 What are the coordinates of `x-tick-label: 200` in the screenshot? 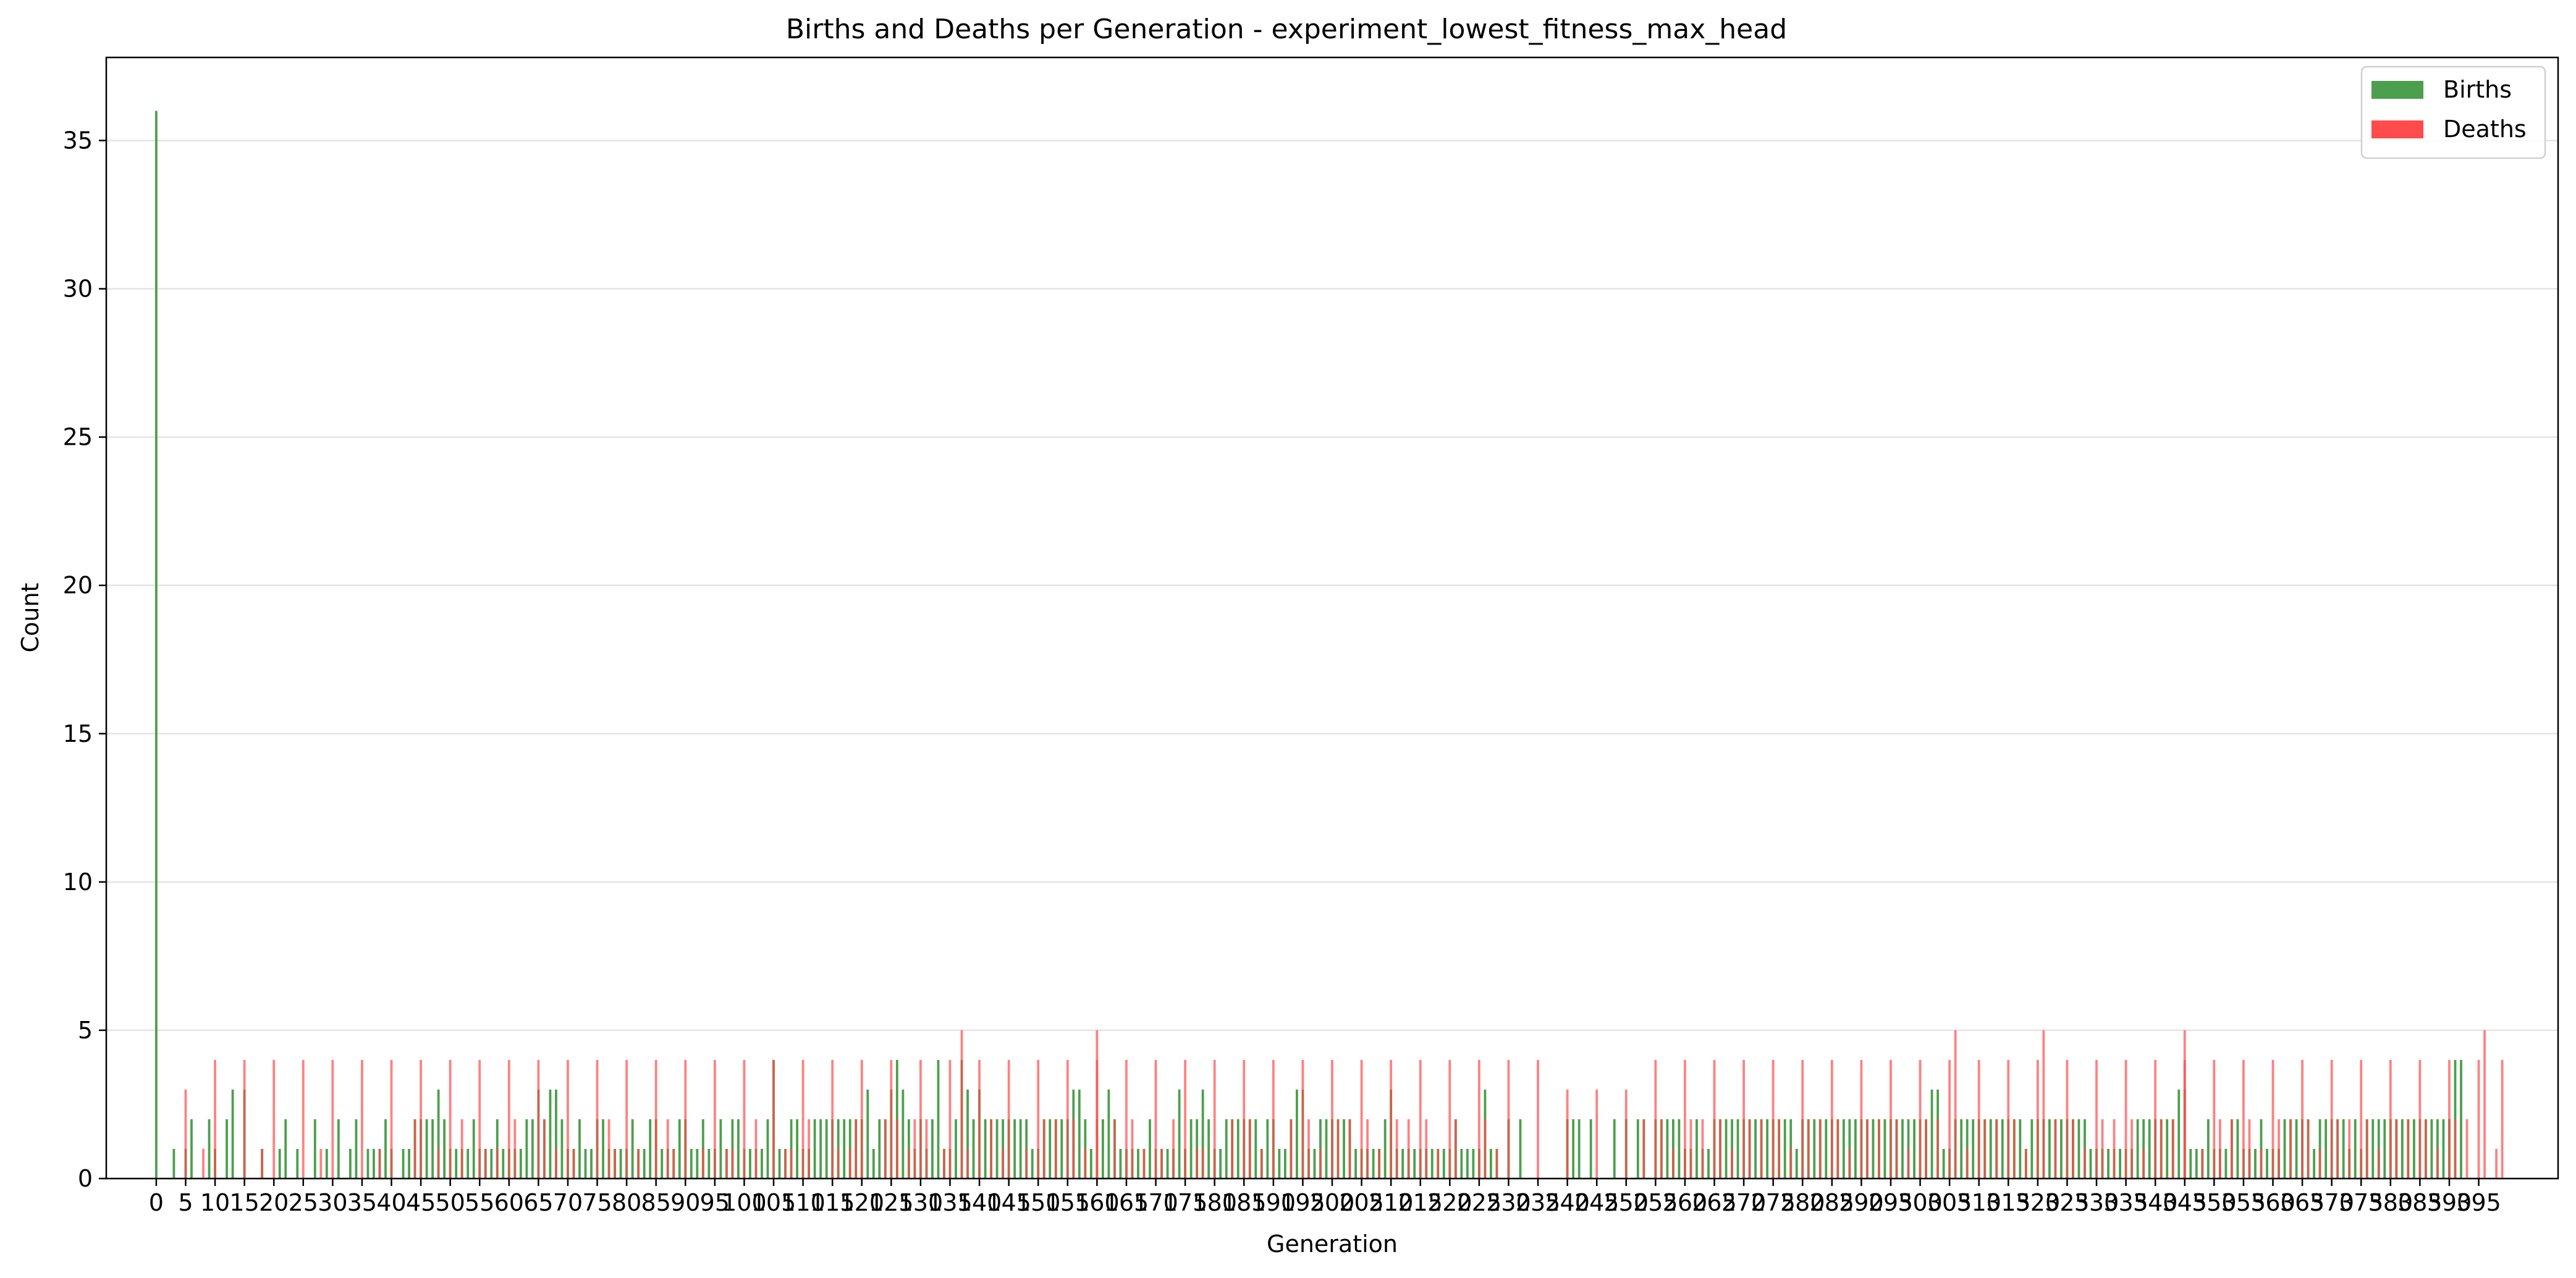 It's located at (1332, 1202).